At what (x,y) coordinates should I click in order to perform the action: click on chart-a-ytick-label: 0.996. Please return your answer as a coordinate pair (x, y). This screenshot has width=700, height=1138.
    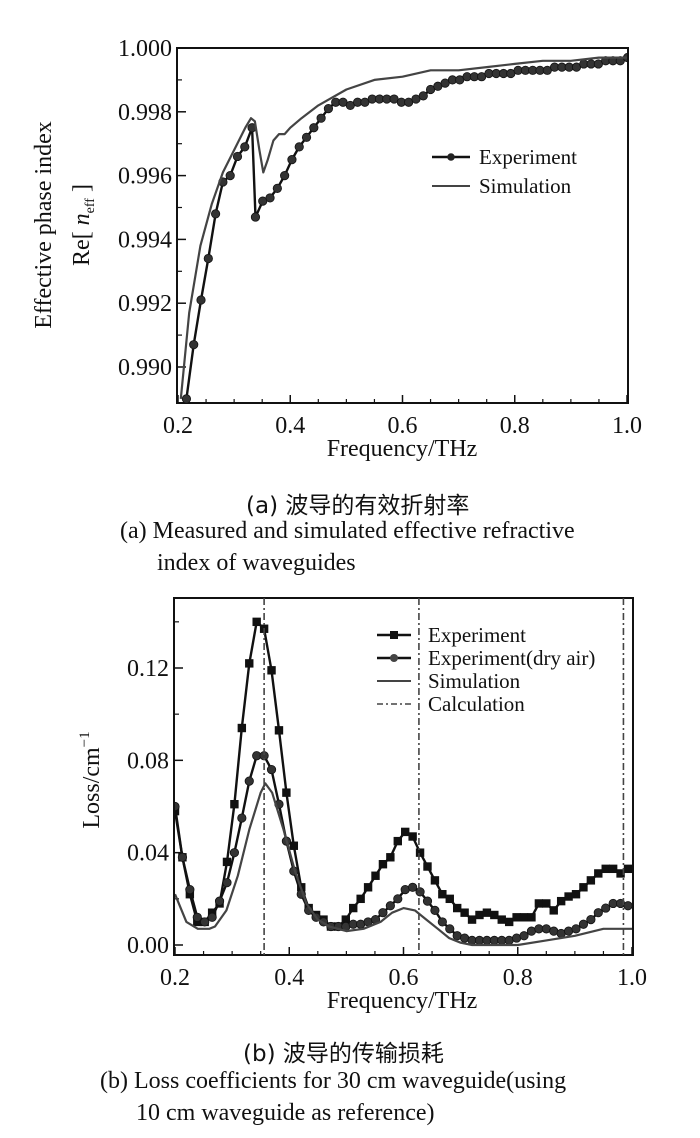
    Looking at the image, I should click on (145, 177).